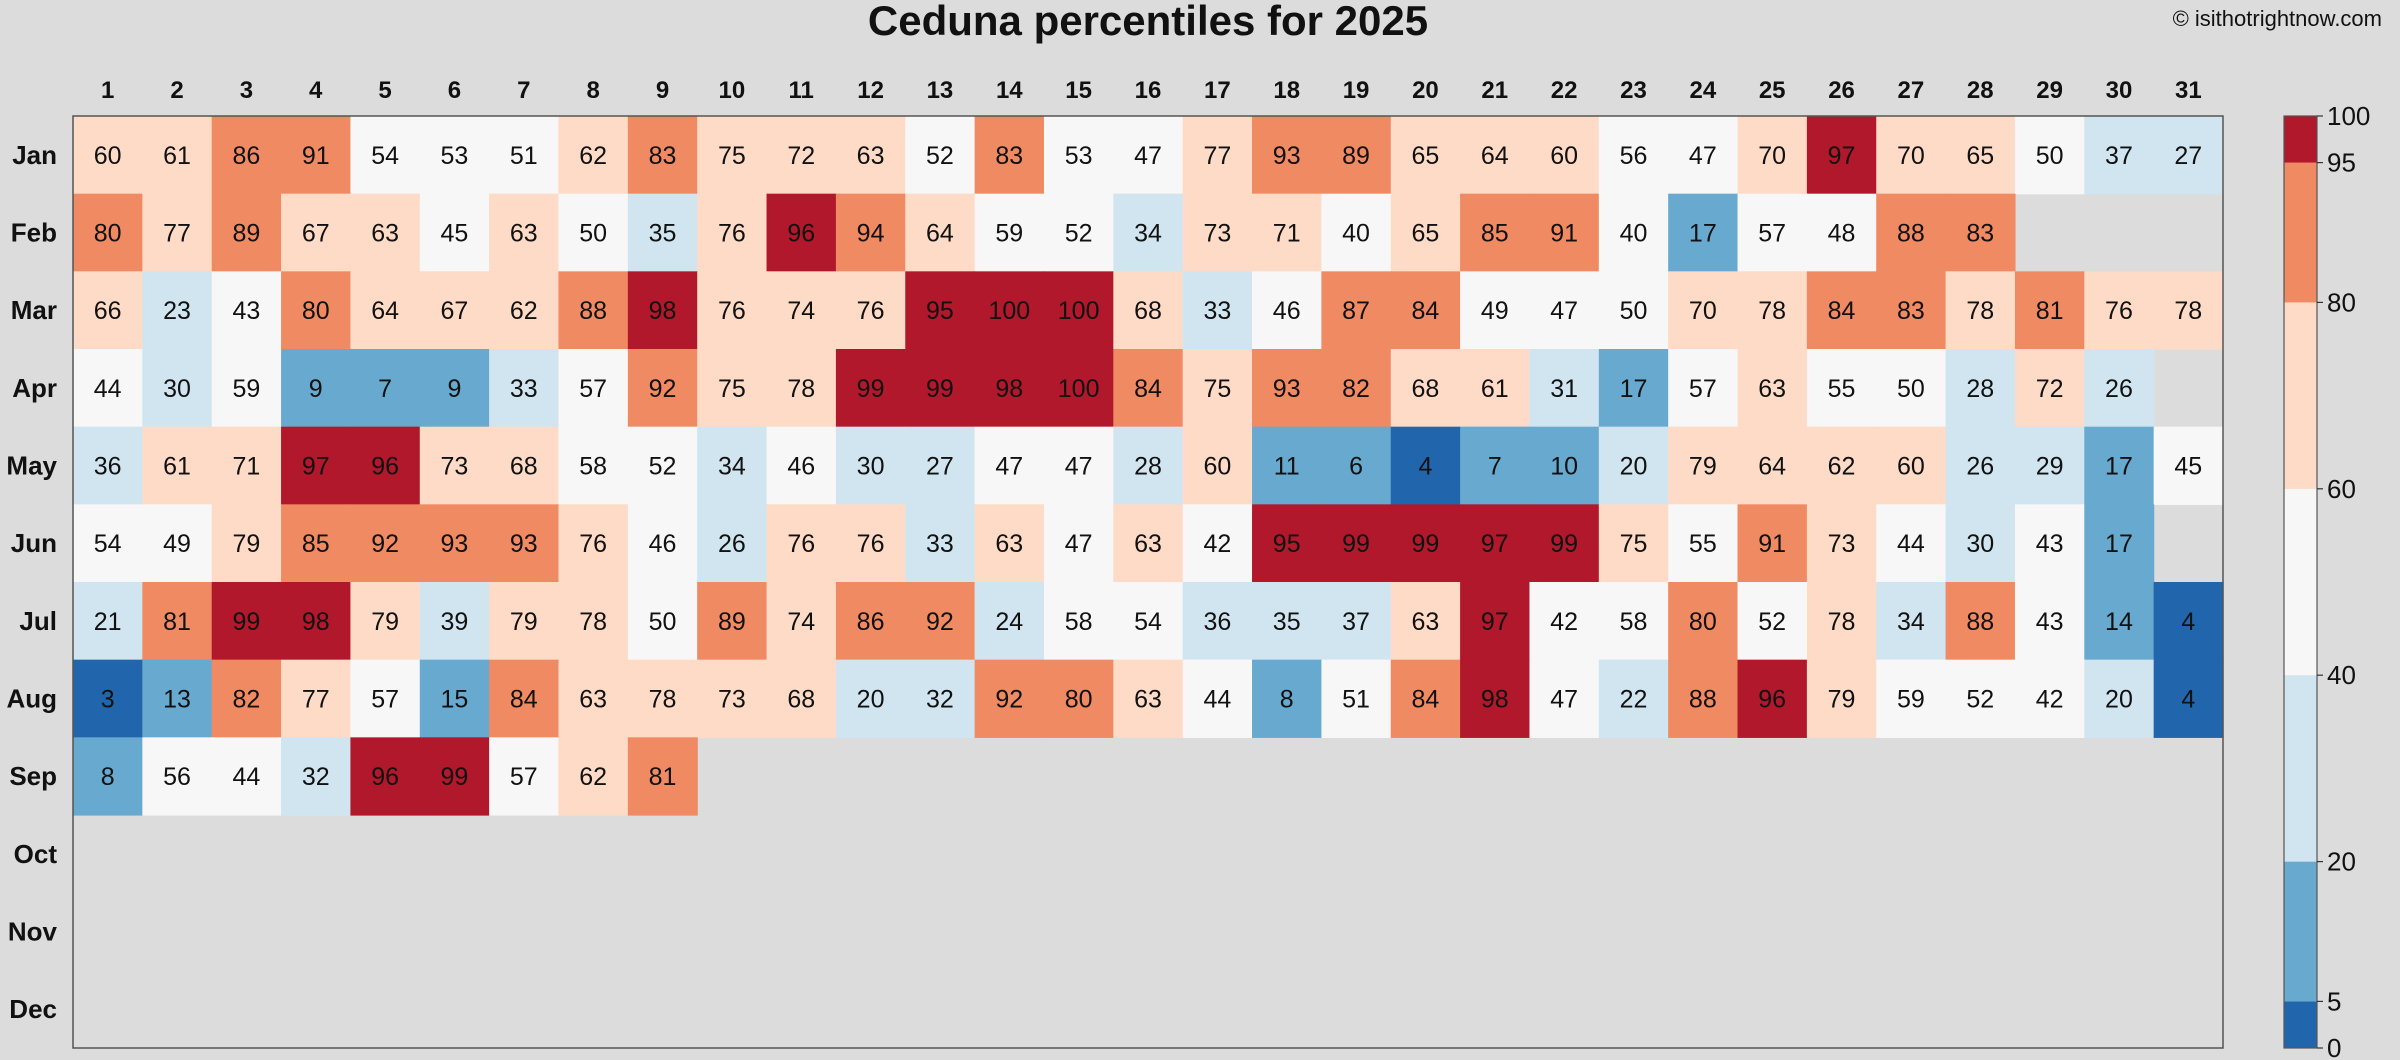  What do you see at coordinates (2300, 1024) in the screenshot?
I see `colorbar-segment` at bounding box center [2300, 1024].